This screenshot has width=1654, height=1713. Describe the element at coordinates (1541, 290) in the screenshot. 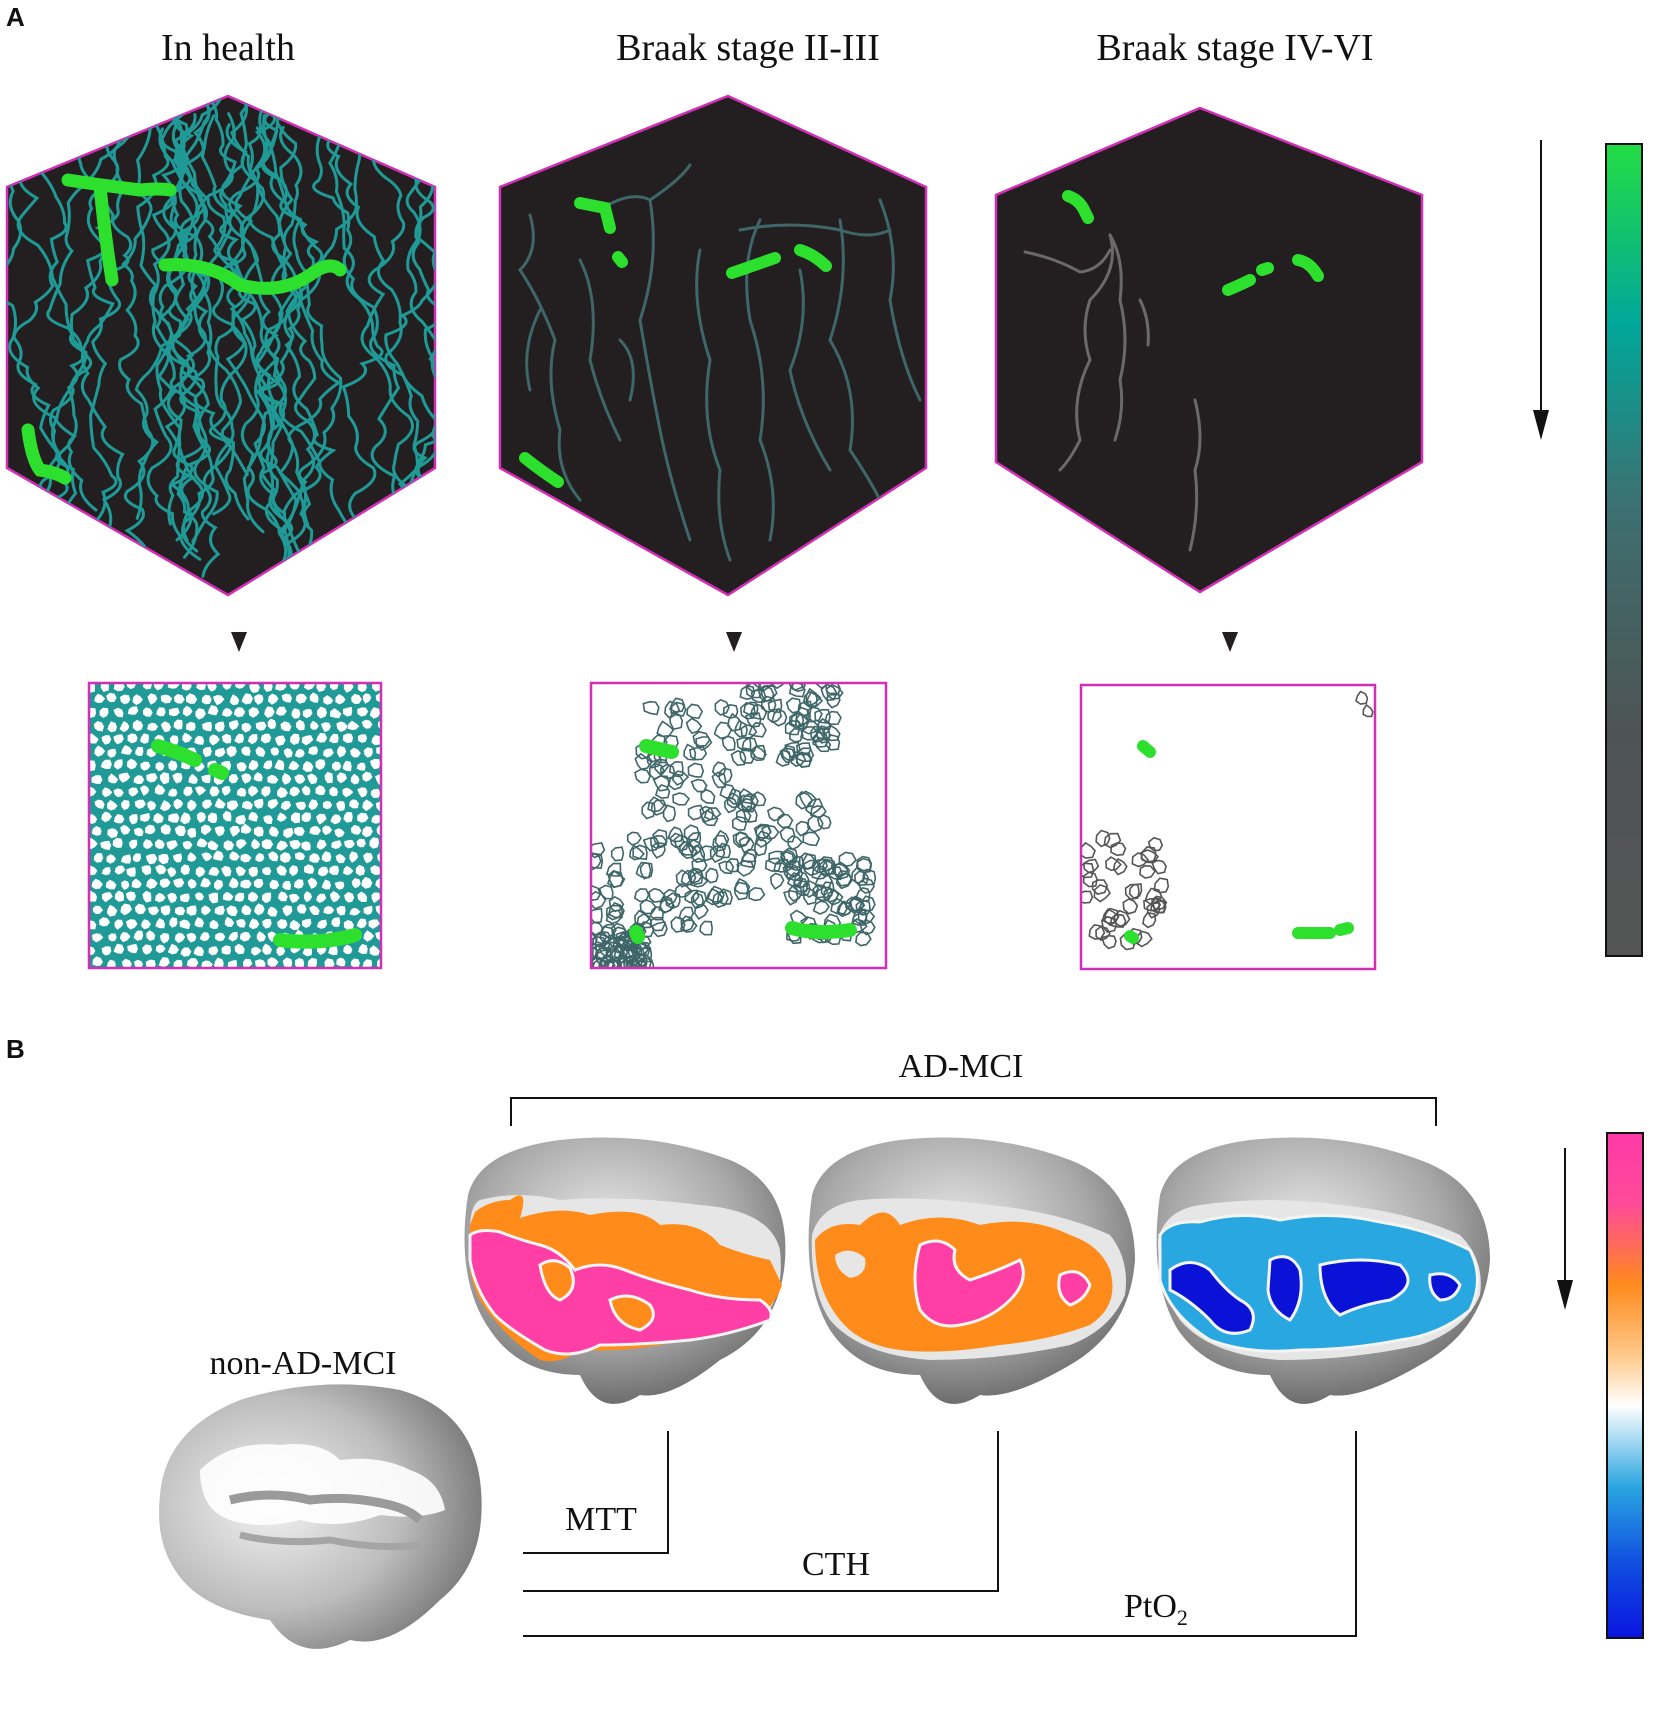

I see `trend-arrow-a` at that location.